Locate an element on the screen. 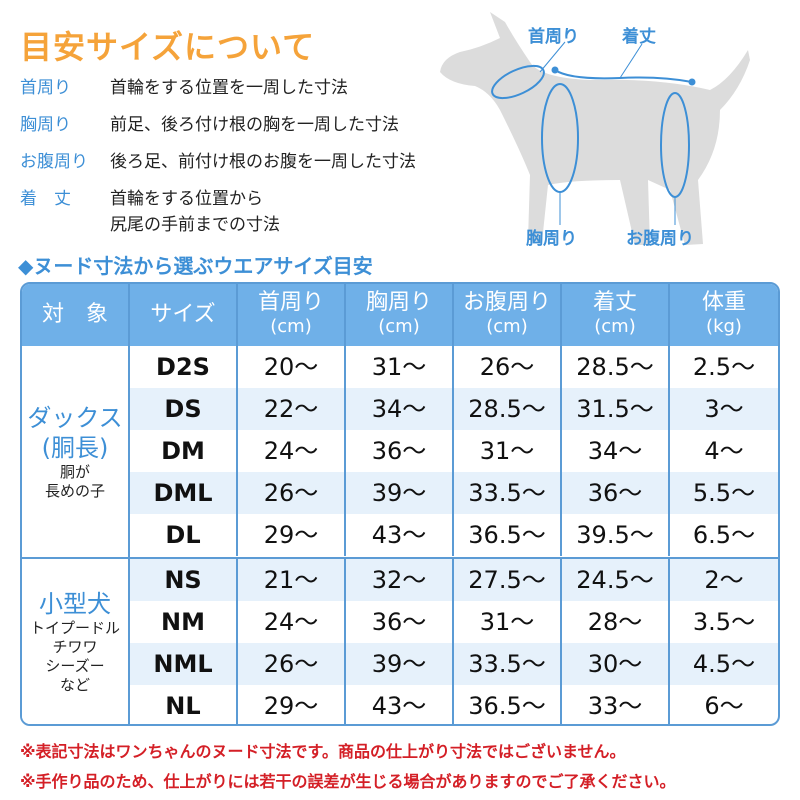  definition-term: 胸周り is located at coordinates (45, 125).